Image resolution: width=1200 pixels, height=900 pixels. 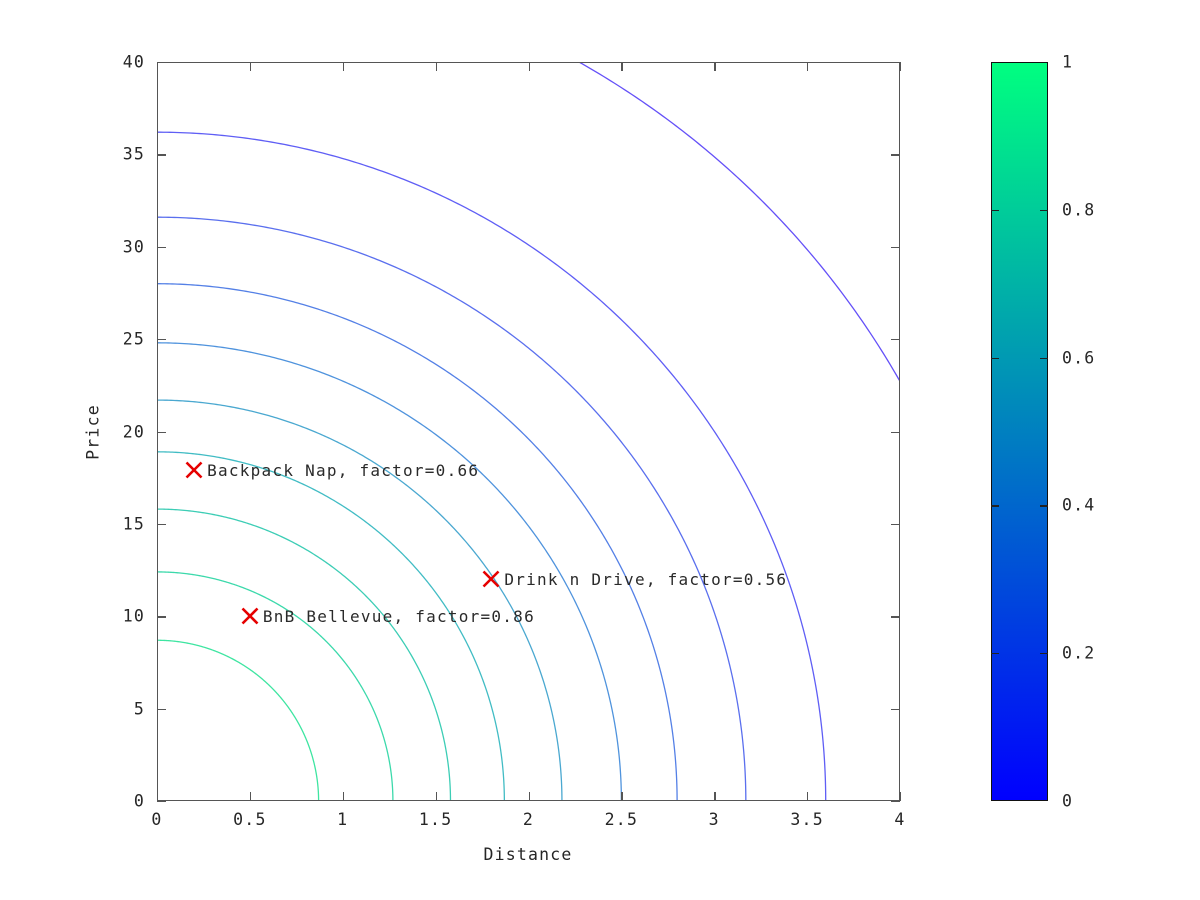 What do you see at coordinates (1079, 358) in the screenshot?
I see `colorbar-tick-label: 0.6` at bounding box center [1079, 358].